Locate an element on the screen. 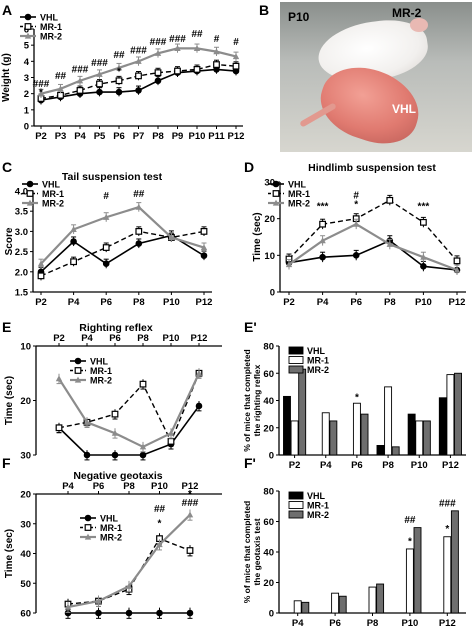 The height and width of the screenshot is (629, 474). d-y-tick-label: 10 is located at coordinates (269, 256).